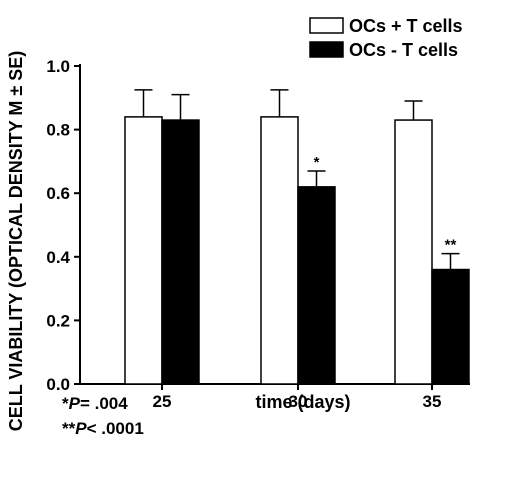 The width and height of the screenshot is (520, 478). Describe the element at coordinates (406, 26) in the screenshot. I see `legend-label: OCs + T cells` at that location.